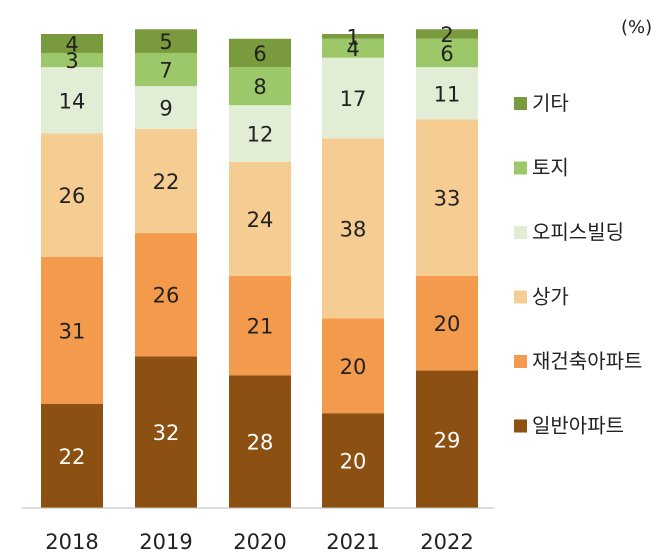  What do you see at coordinates (578, 426) in the screenshot?
I see `legend-label: 일반아파트` at bounding box center [578, 426].